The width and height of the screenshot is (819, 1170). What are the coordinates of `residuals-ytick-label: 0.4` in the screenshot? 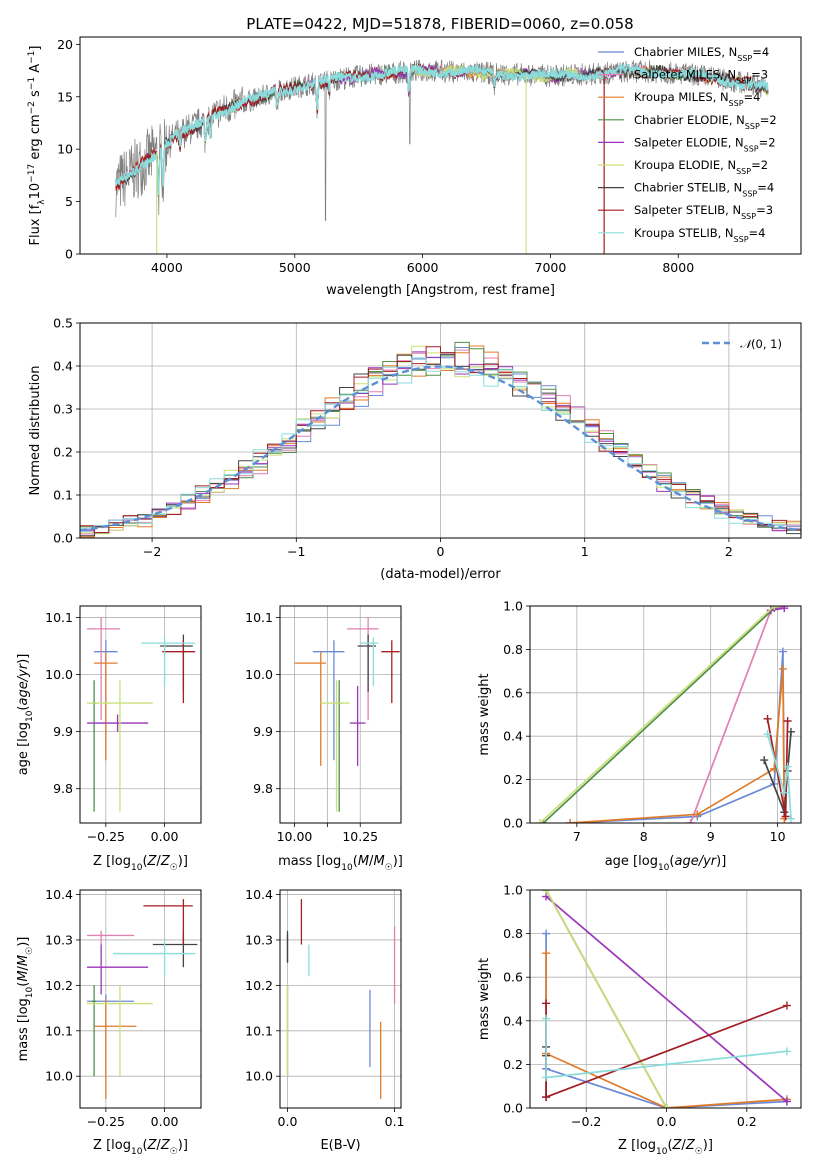 It's located at (63, 366).